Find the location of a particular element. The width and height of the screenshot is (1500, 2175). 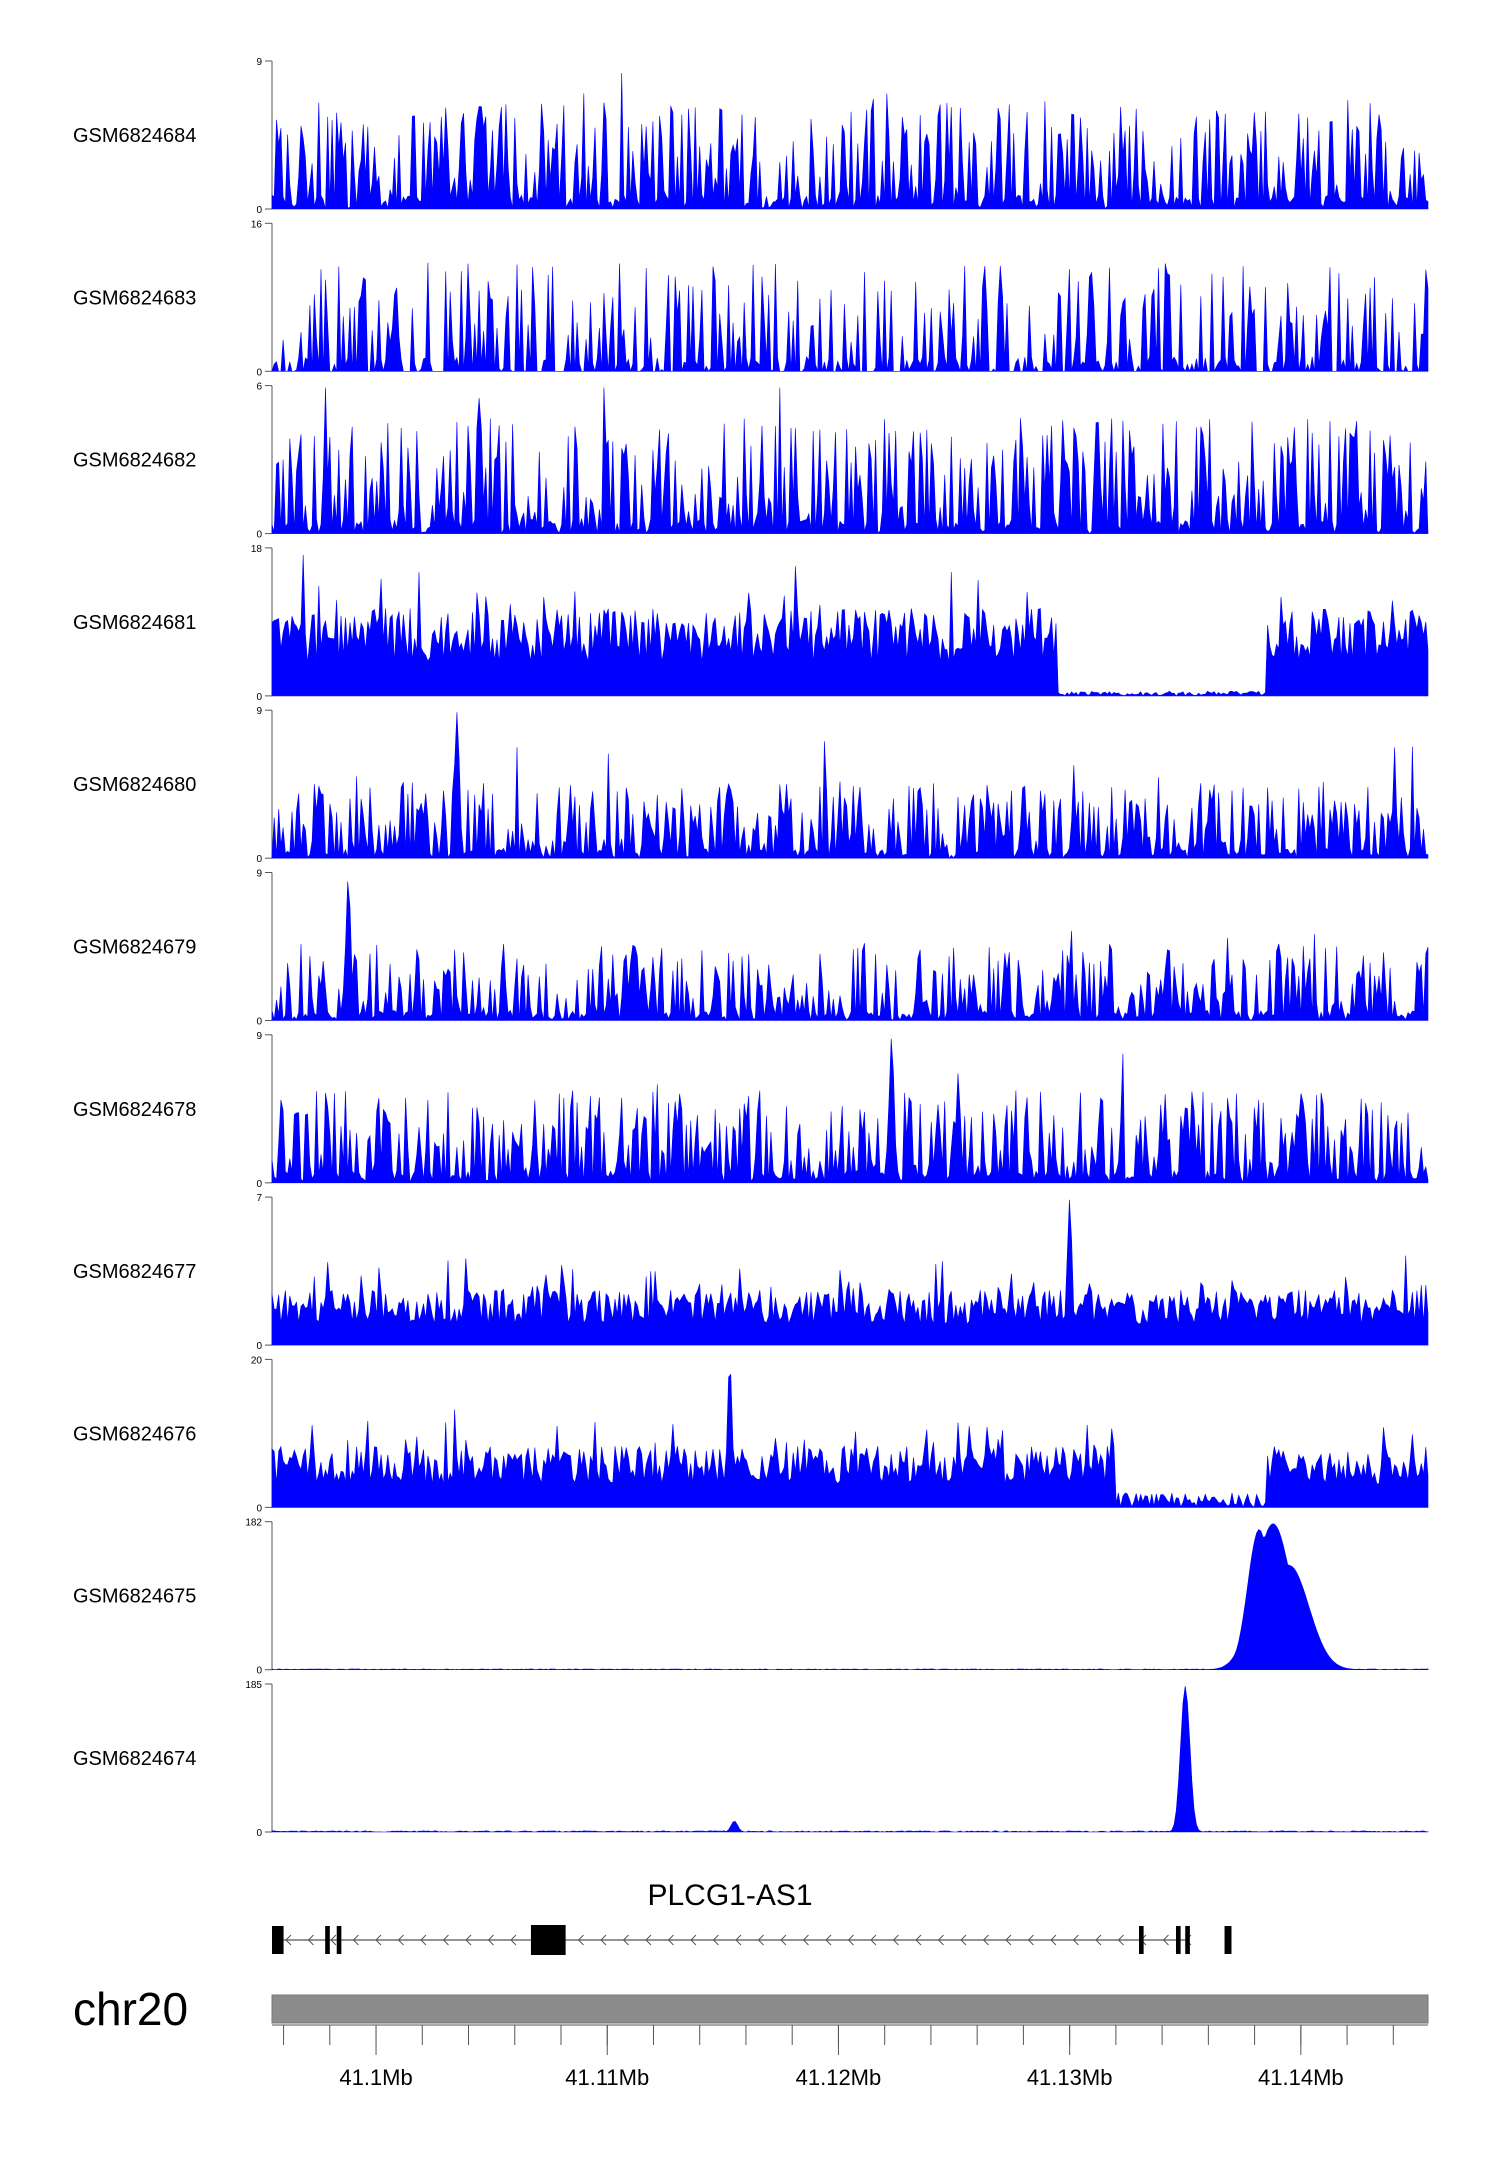

track-label: GSM6824684 is located at coordinates (134, 136).